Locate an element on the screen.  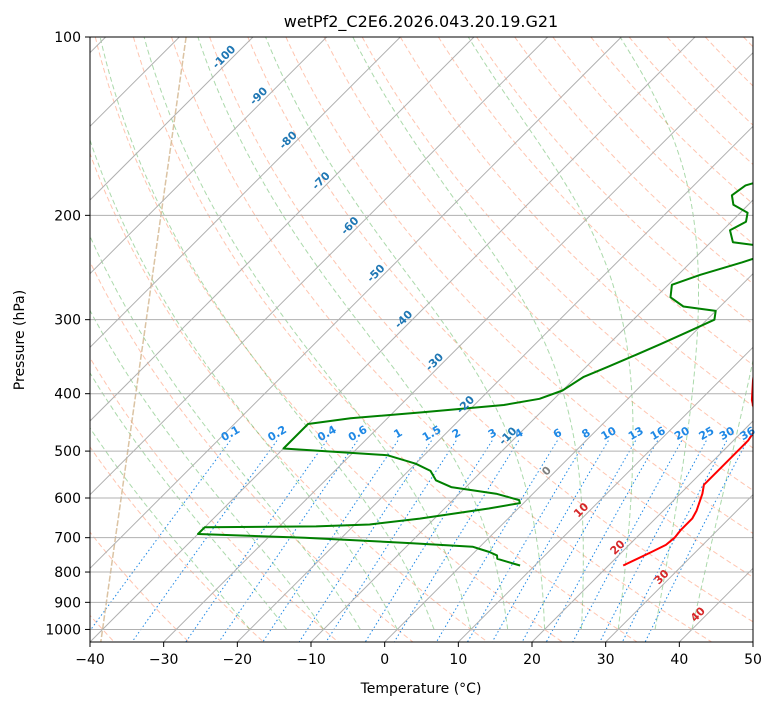
x-tick-label: −20 is located at coordinates (238, 660).